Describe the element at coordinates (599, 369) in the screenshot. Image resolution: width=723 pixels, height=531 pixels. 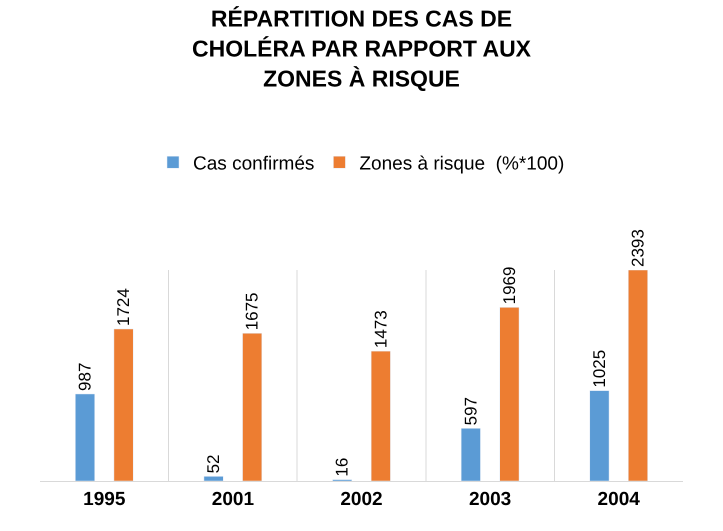
I see `data-label: 1025` at that location.